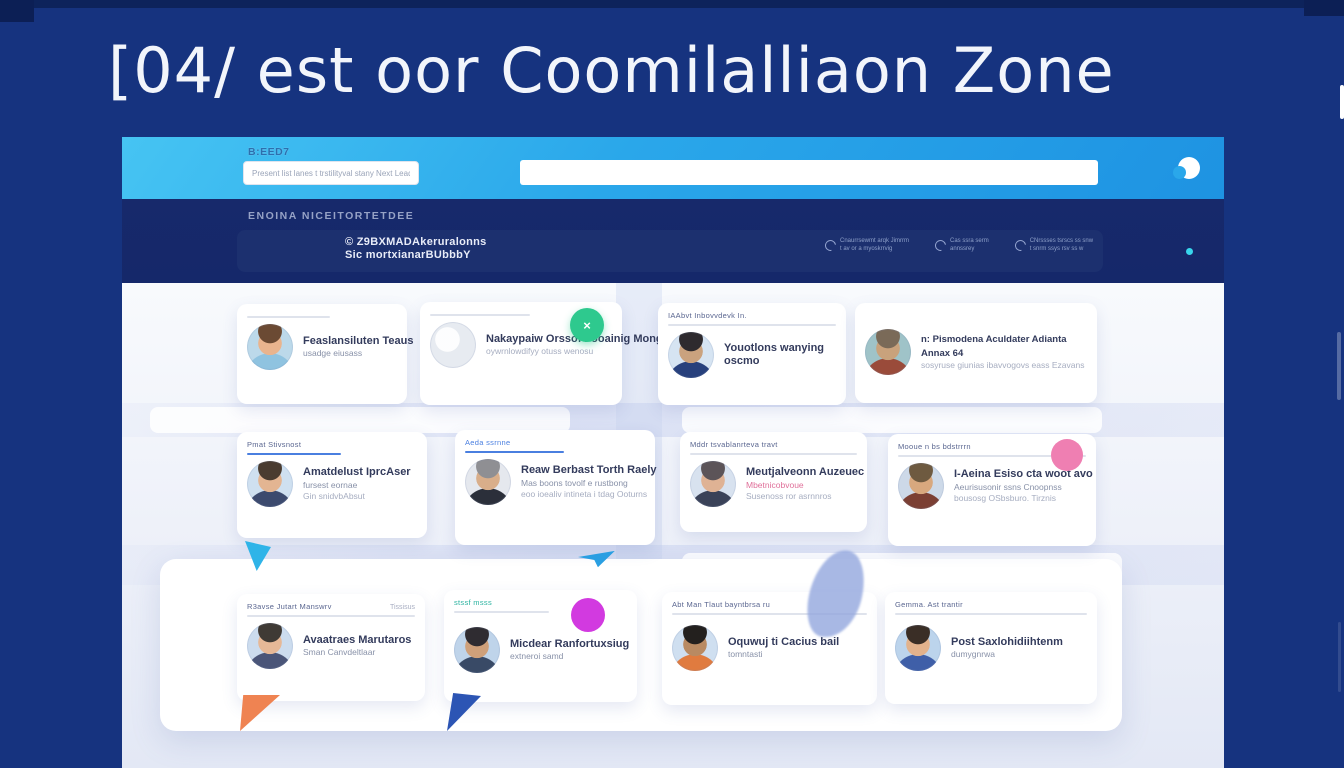 Image resolution: width=1344 pixels, height=768 pixels. Describe the element at coordinates (1342, 102) in the screenshot. I see `scrollbar-thumb` at that location.